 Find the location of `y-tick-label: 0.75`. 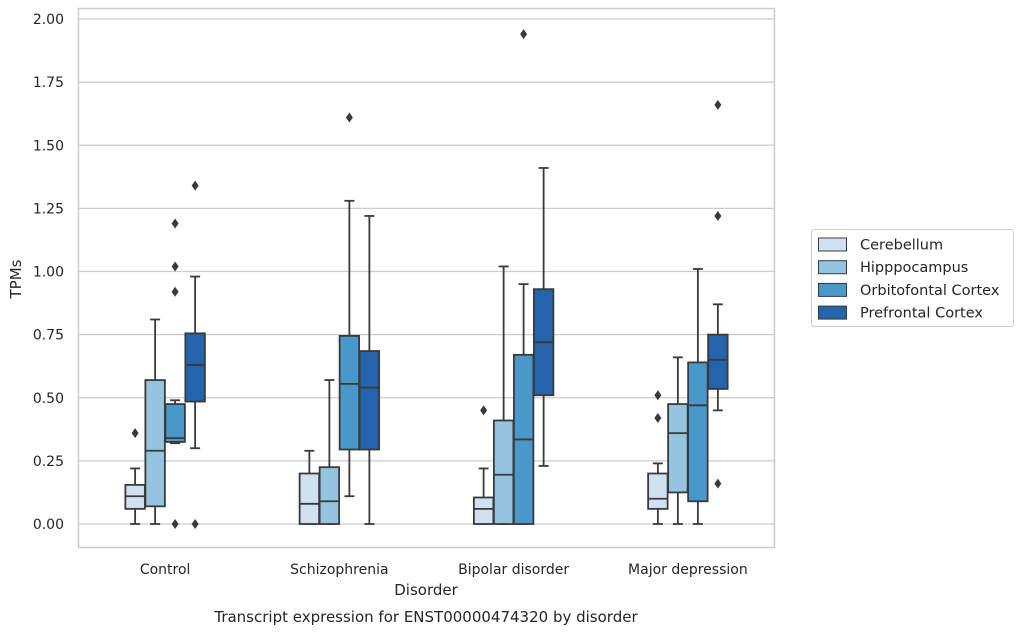

y-tick-label: 0.75 is located at coordinates (48, 336).